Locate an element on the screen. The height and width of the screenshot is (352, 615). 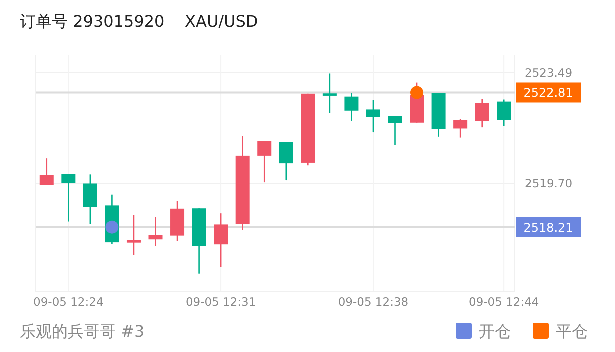
x-tick-label: 09-05 12:31 is located at coordinates (221, 302).